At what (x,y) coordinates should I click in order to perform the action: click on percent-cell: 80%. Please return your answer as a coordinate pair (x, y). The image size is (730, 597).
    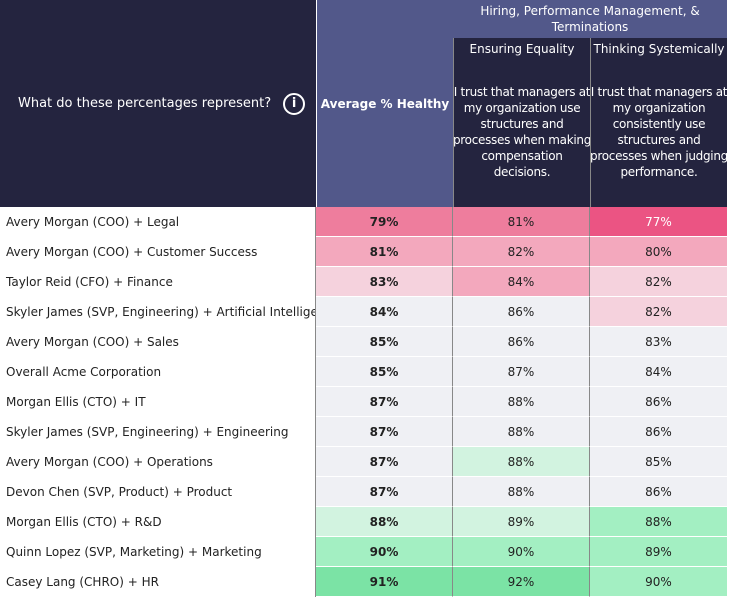
    Looking at the image, I should click on (658, 252).